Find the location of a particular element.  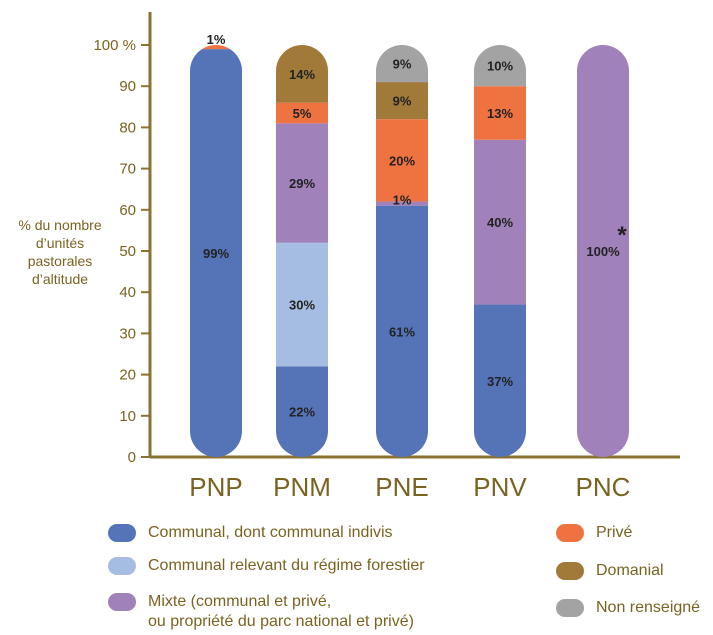

legend-item-non-renseigne: Non renseigné is located at coordinates (628, 608).